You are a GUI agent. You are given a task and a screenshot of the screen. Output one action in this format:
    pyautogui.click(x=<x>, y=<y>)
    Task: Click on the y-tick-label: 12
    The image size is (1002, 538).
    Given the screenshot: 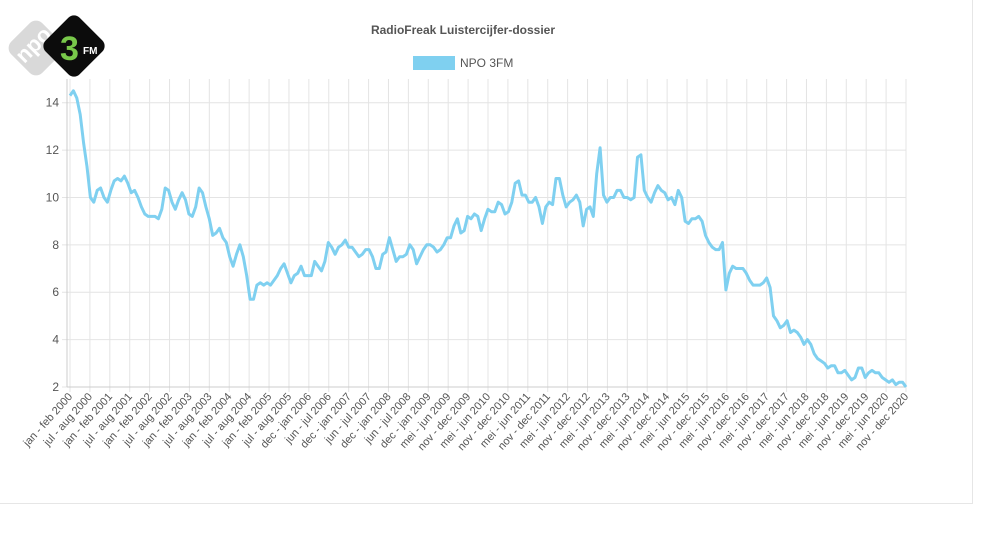 What is the action you would take?
    pyautogui.click(x=53, y=150)
    